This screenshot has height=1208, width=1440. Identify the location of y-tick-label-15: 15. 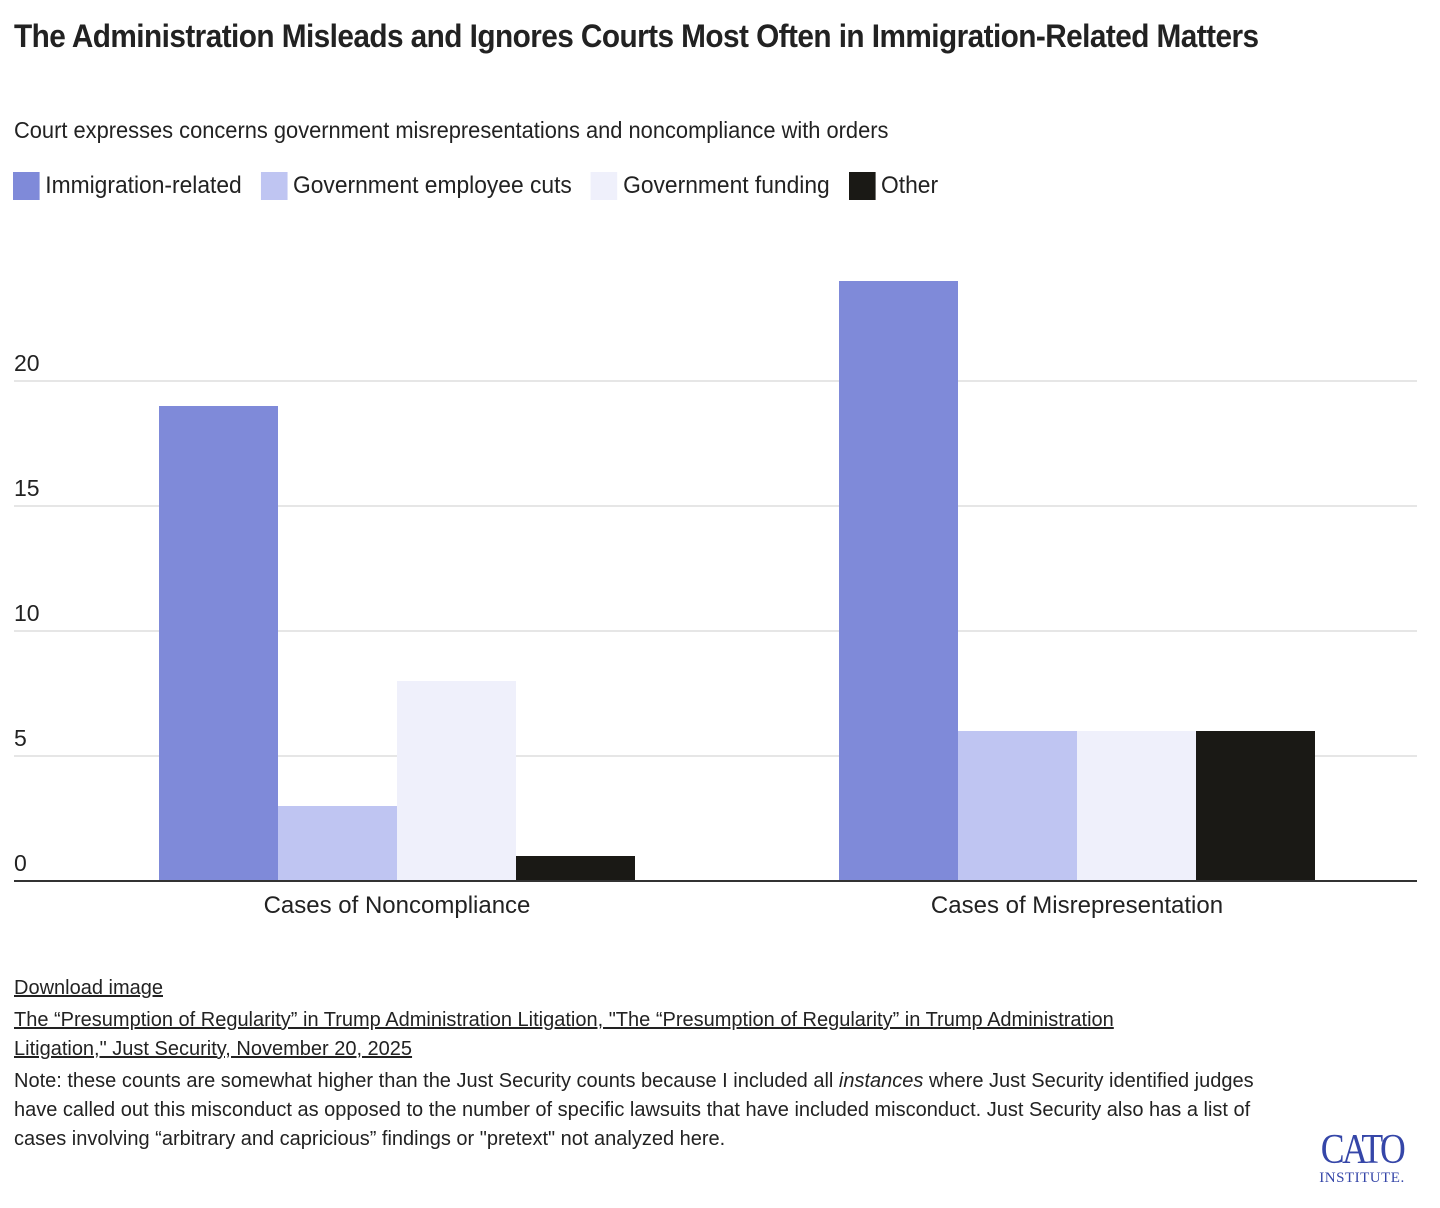
(27, 488).